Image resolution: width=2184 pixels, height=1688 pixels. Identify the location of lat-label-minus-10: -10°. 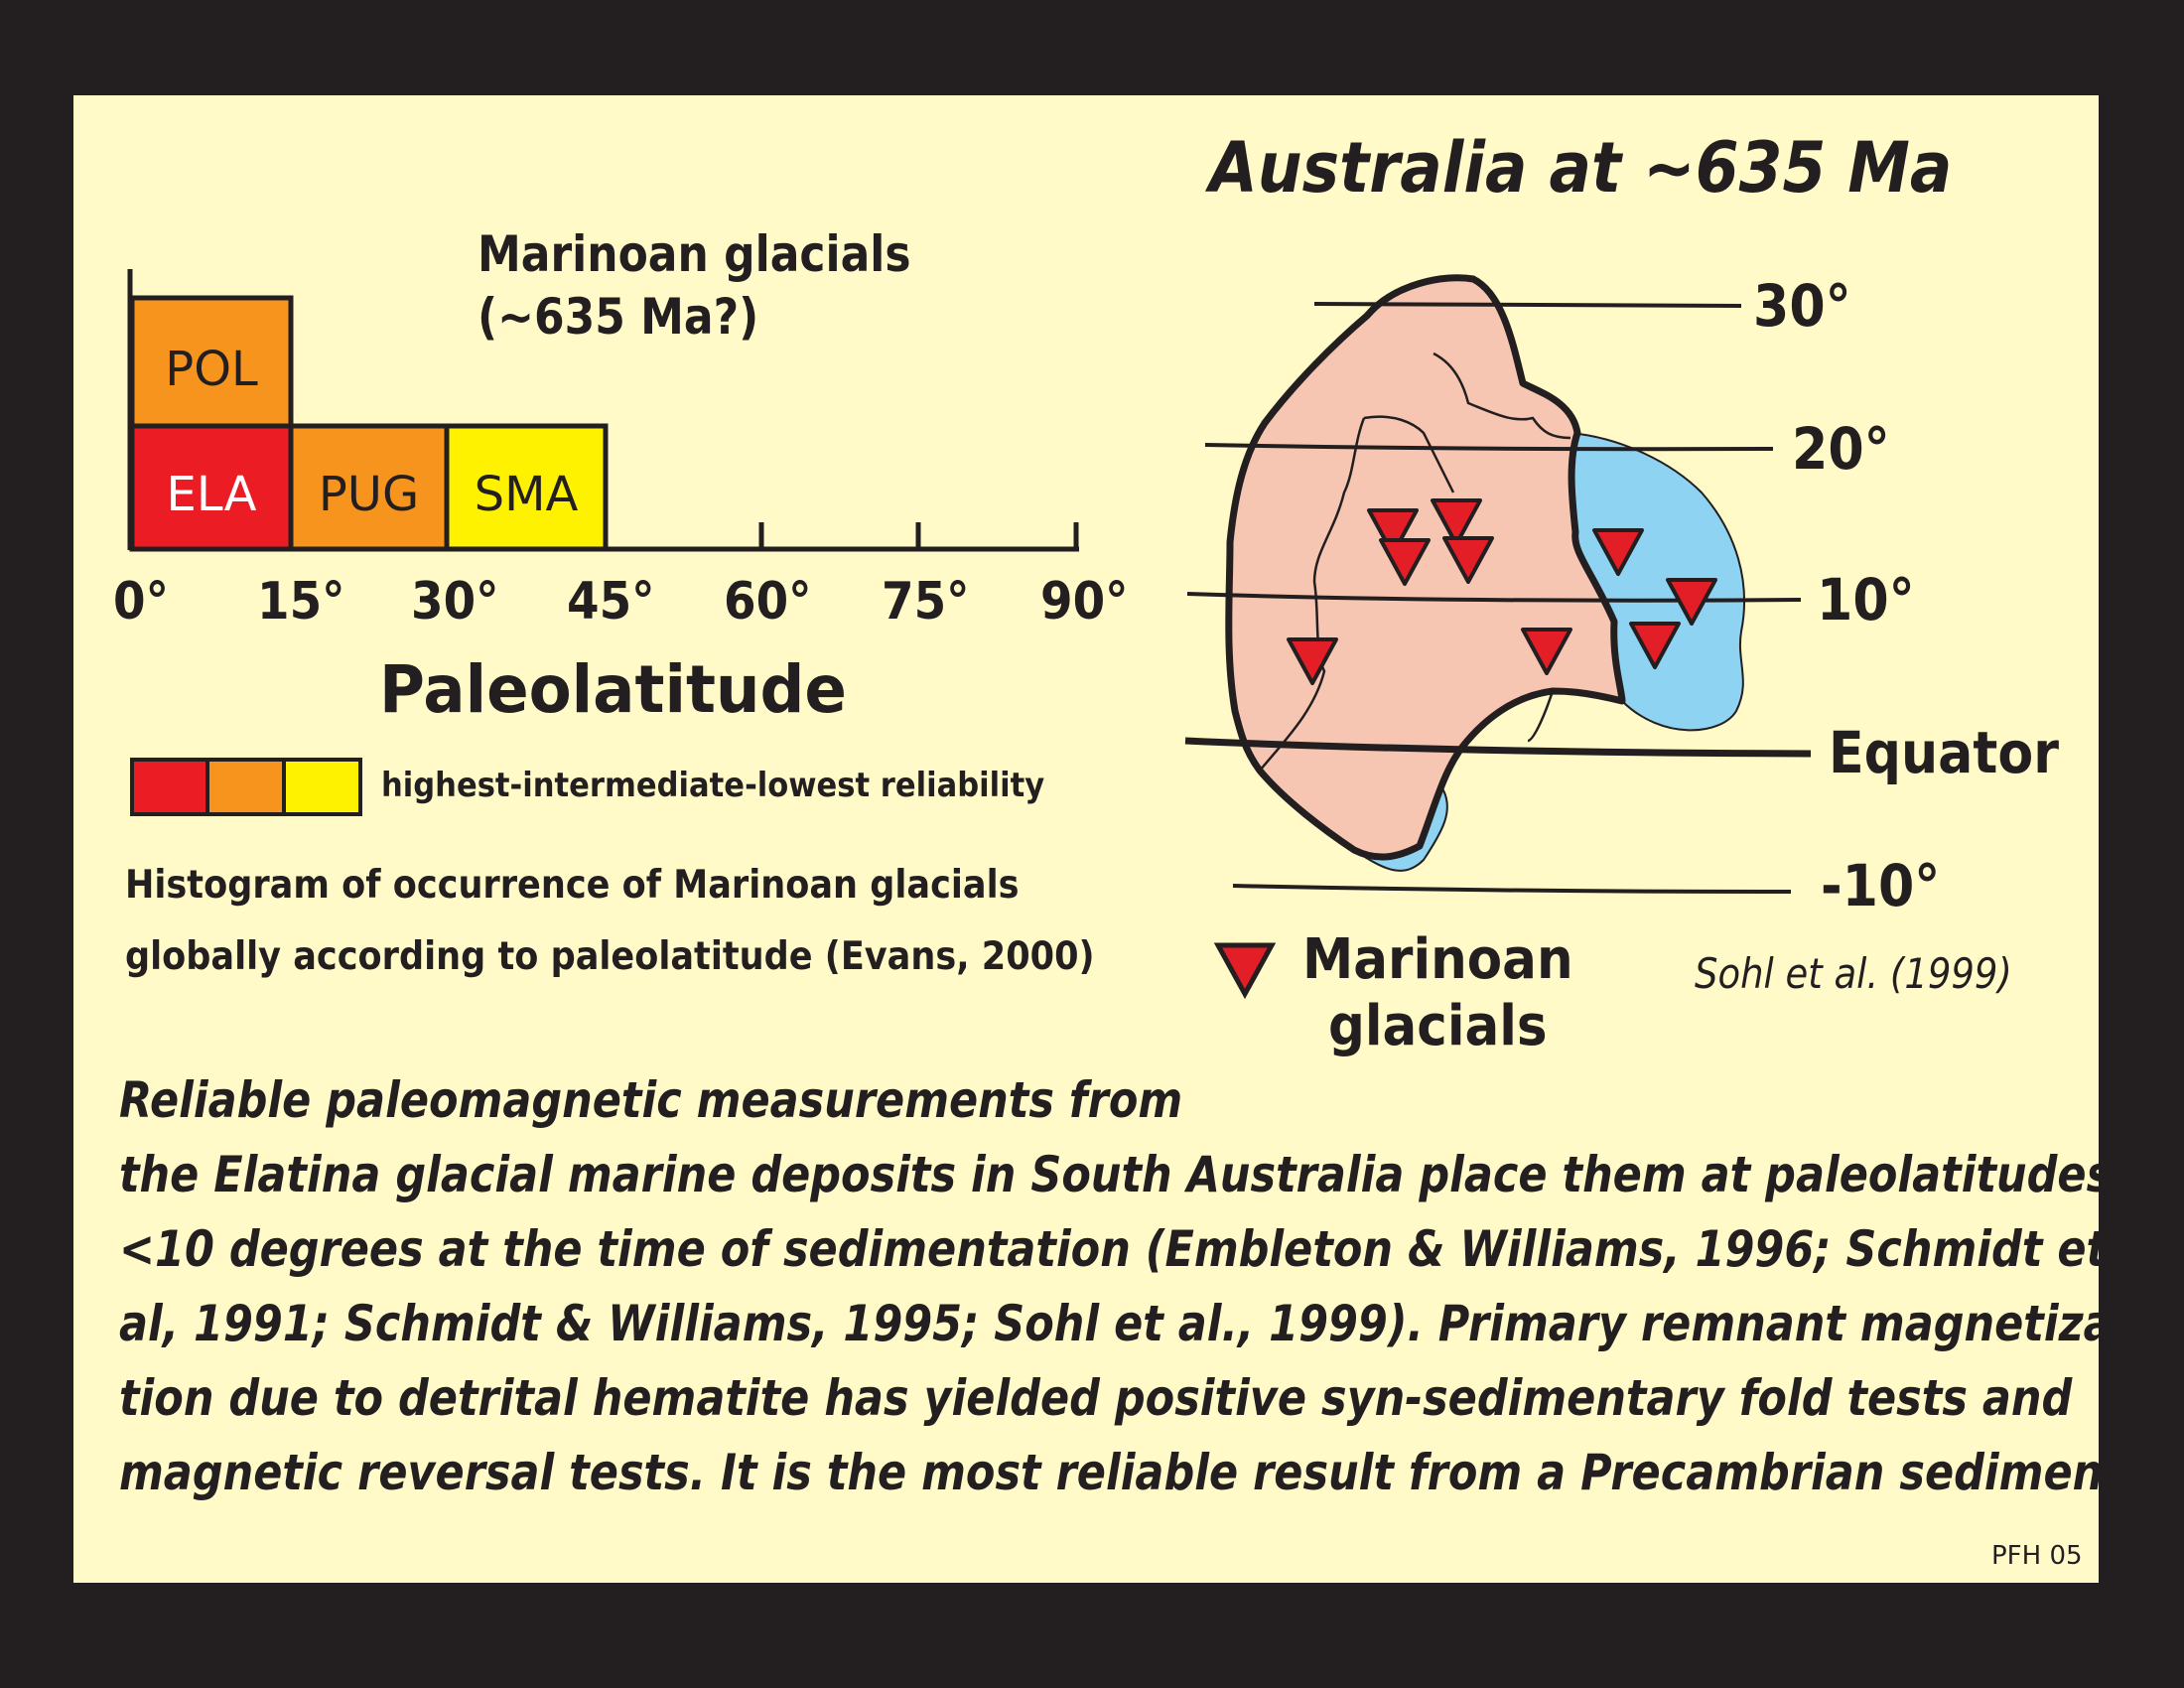
(1881, 885).